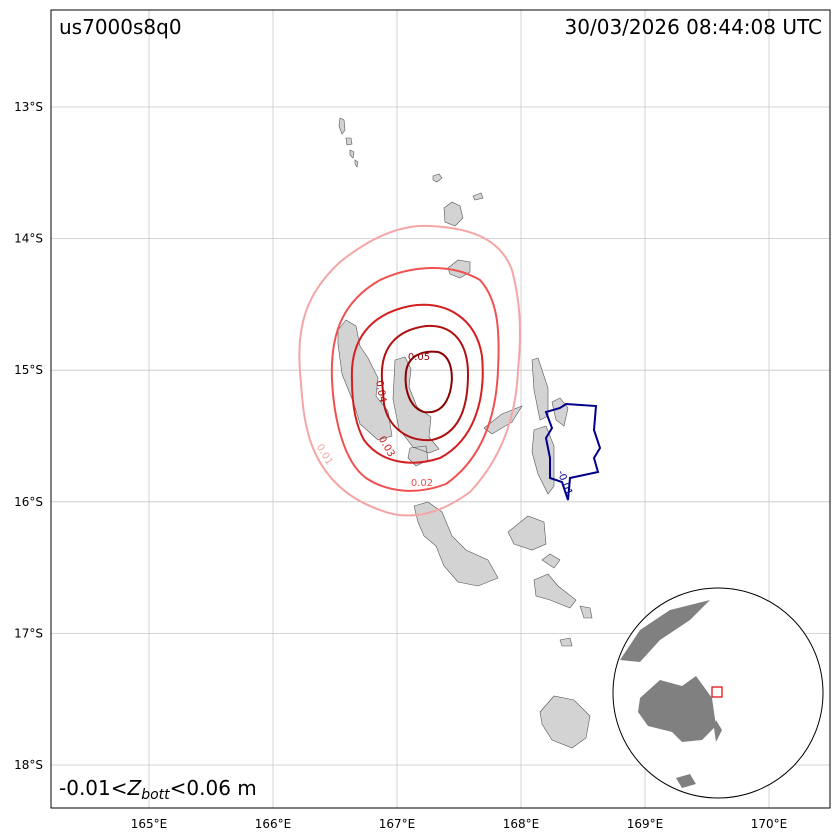 Image resolution: width=839 pixels, height=839 pixels. Describe the element at coordinates (28, 370) in the screenshot. I see `lat-label: 15°S` at that location.